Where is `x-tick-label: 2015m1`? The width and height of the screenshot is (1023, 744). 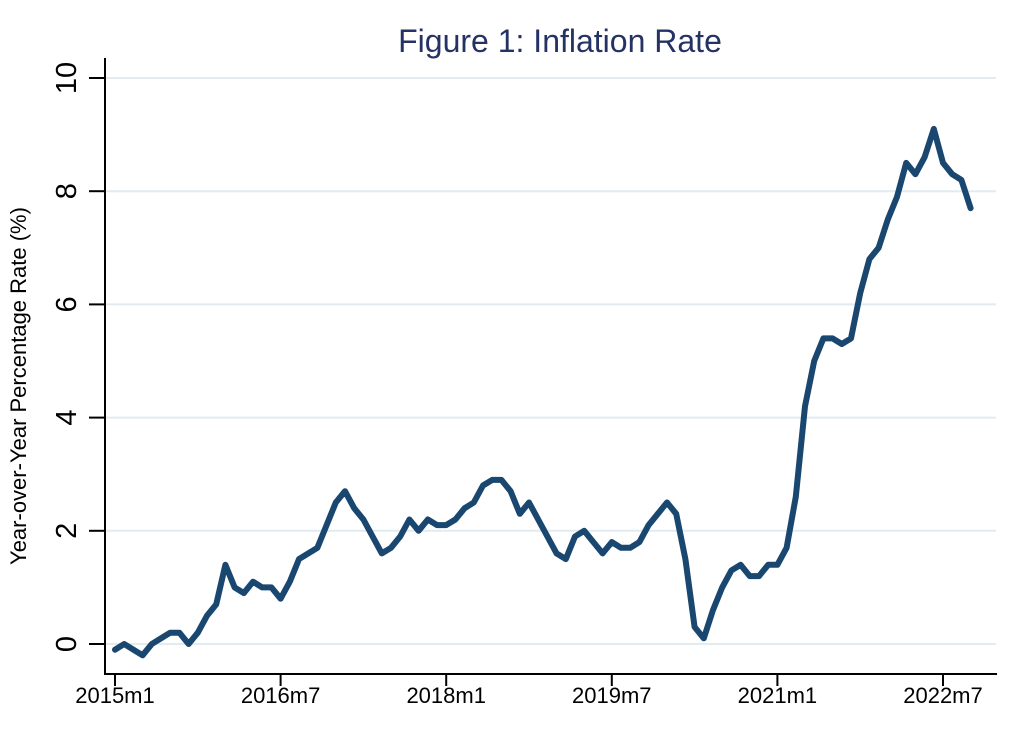
x-tick-label: 2015m1 is located at coordinates (115, 695).